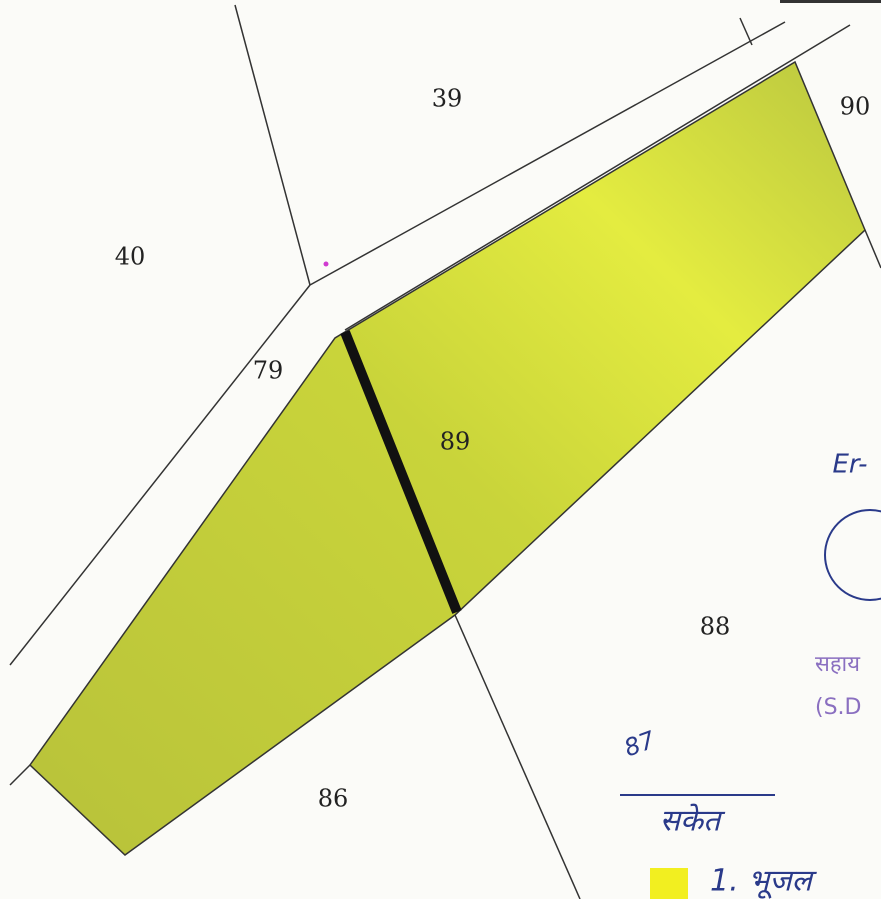 This screenshot has width=881, height=899. I want to click on signature-text: Er-, so click(849, 465).